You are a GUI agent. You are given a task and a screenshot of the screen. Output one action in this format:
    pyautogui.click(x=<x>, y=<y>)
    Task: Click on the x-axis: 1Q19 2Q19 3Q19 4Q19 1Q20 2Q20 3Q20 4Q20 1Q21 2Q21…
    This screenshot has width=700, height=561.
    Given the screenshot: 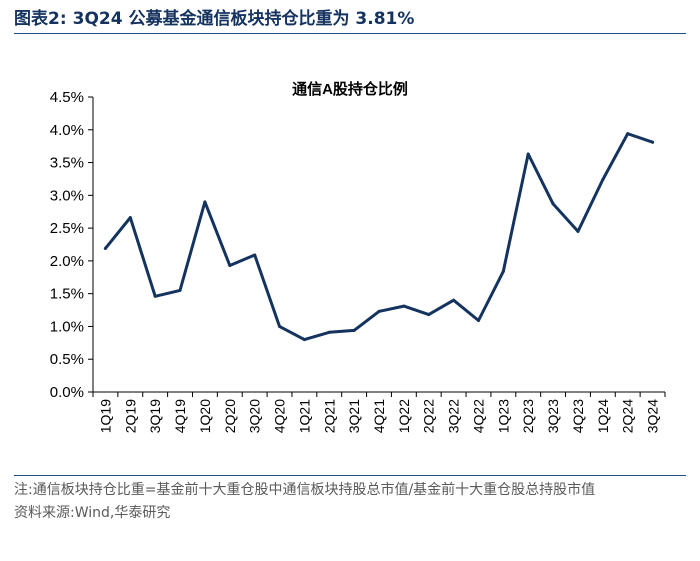 What is the action you would take?
    pyautogui.click(x=379, y=412)
    